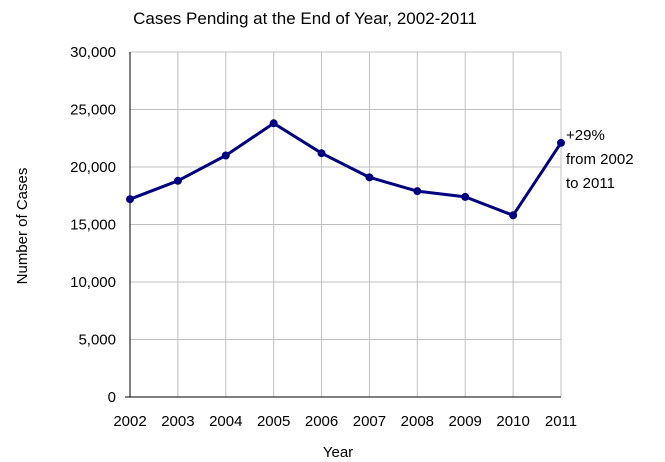  I want to click on x-tick-labels: 2002 2003 2004 2005 2006 2007 2008 2009 2010 2011, so click(345, 421).